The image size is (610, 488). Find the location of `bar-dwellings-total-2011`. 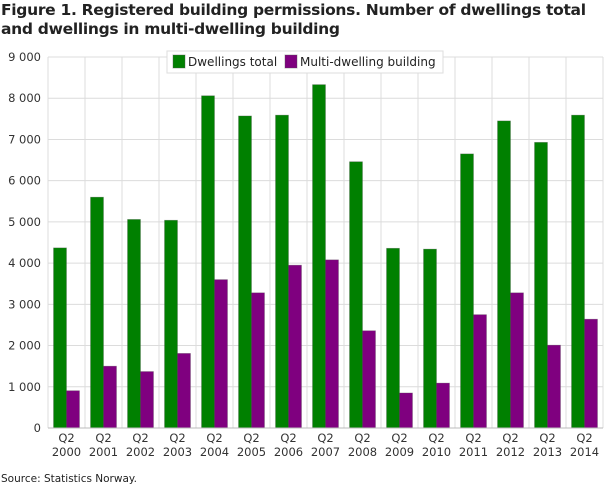

bar-dwellings-total-2011 is located at coordinates (467, 291).